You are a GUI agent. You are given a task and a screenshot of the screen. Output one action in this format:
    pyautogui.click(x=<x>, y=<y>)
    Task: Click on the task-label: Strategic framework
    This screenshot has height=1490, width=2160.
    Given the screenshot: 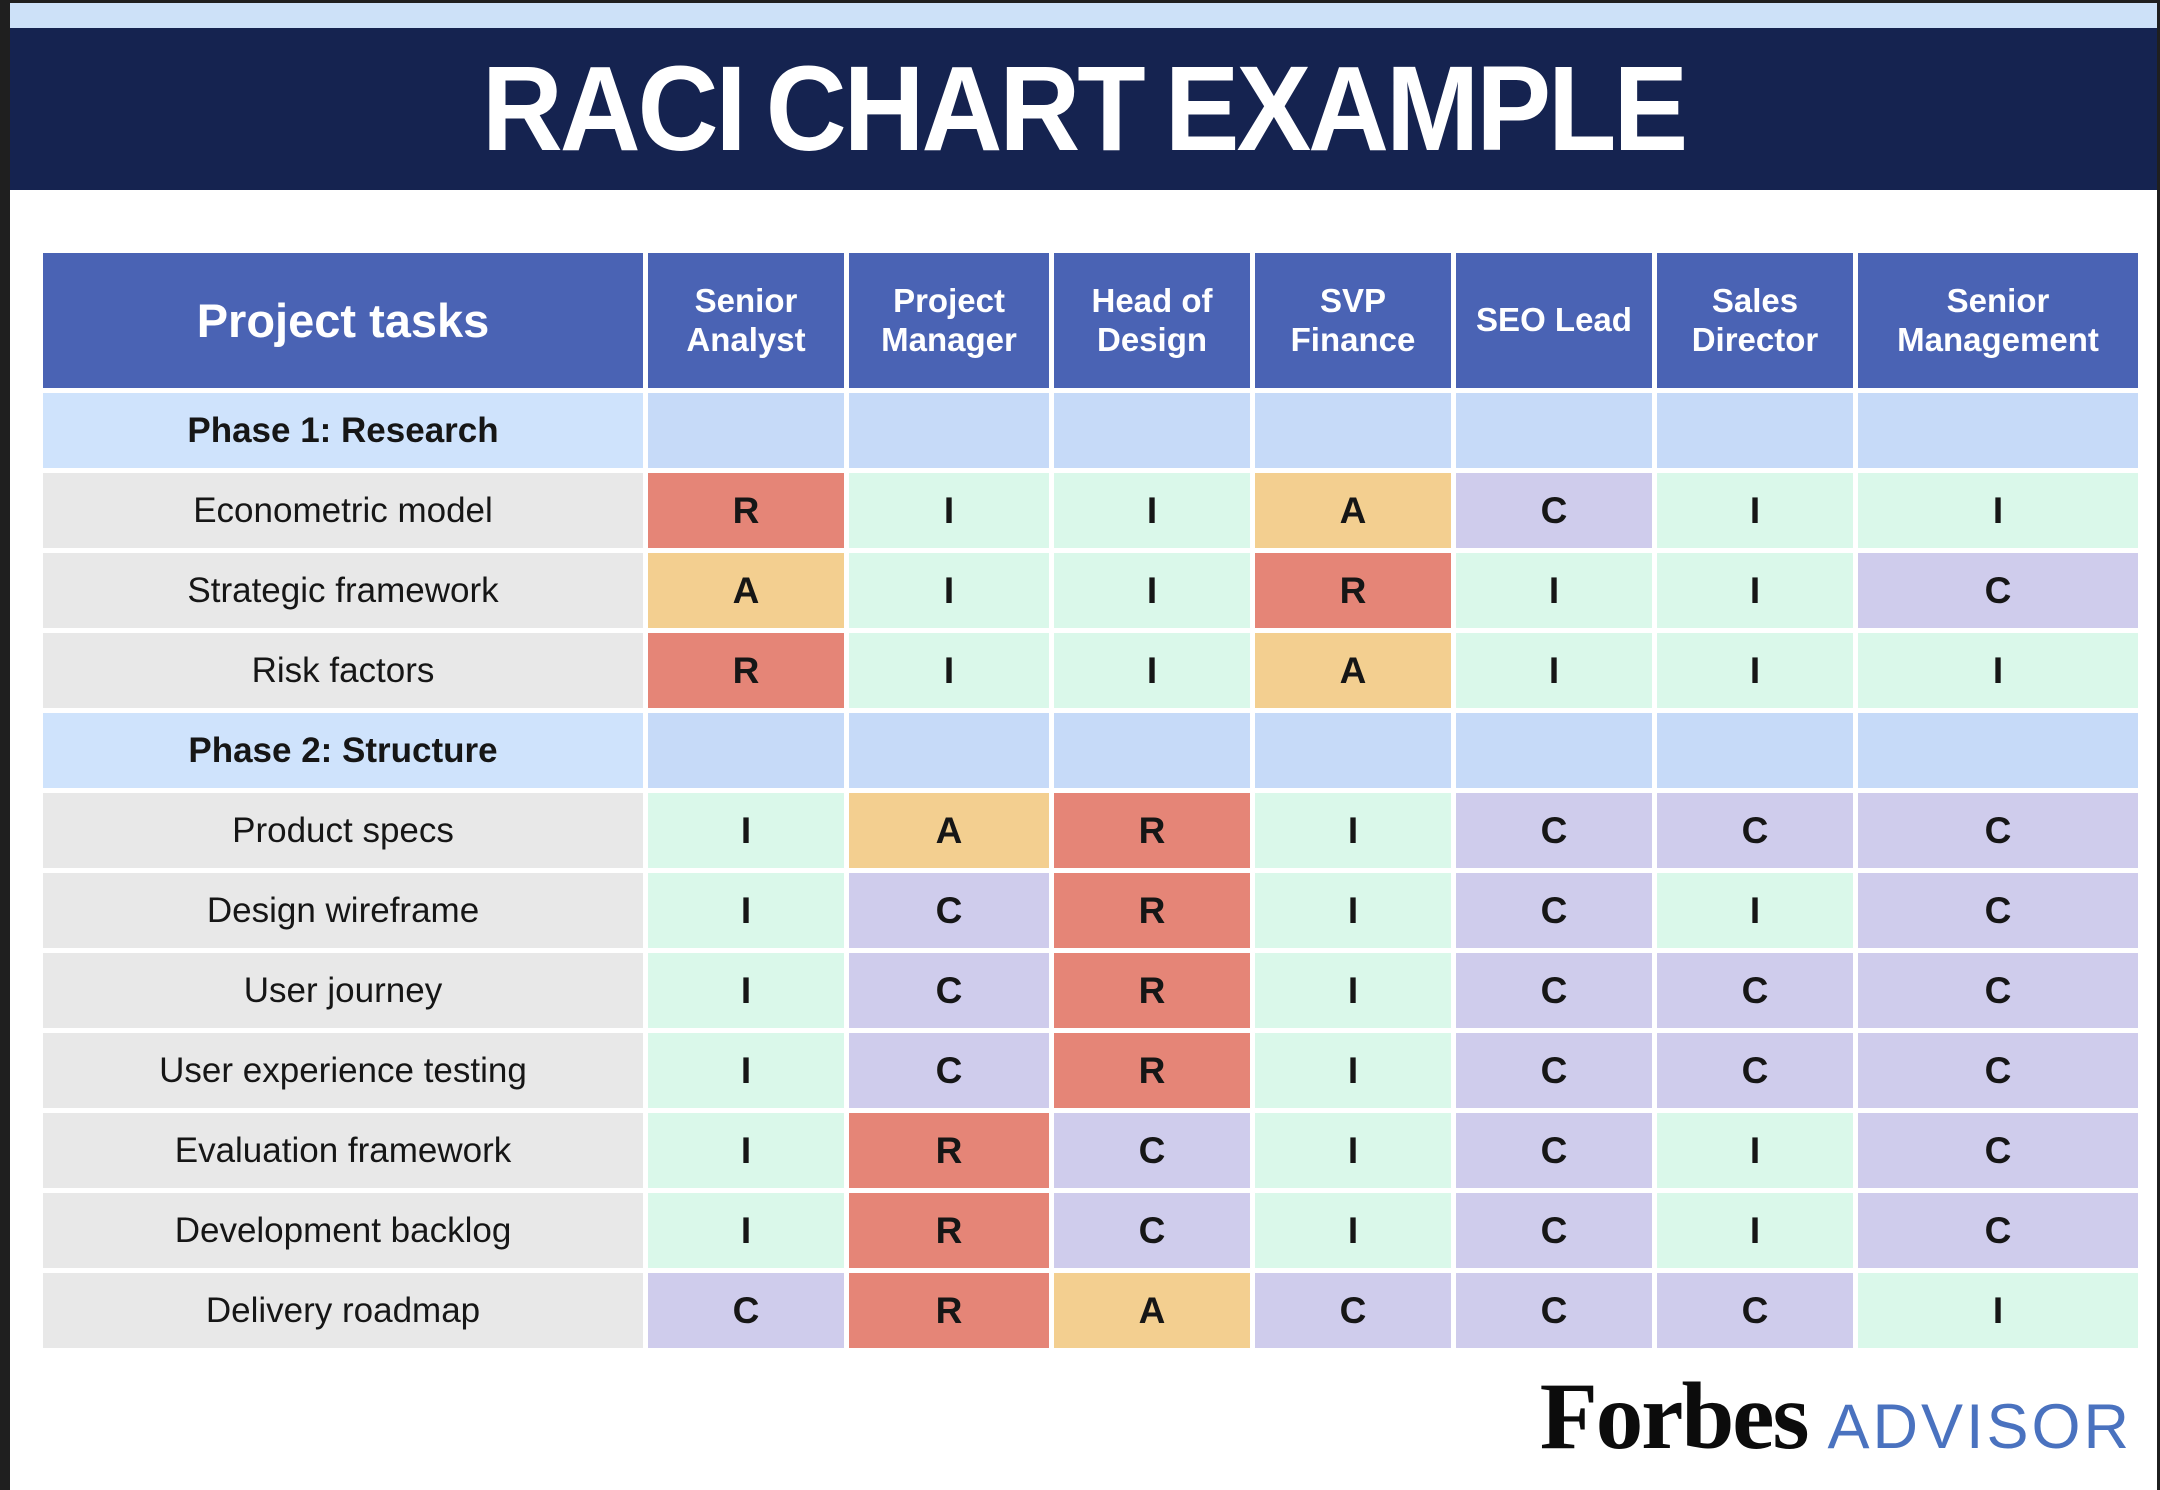 What is the action you would take?
    pyautogui.click(x=343, y=590)
    